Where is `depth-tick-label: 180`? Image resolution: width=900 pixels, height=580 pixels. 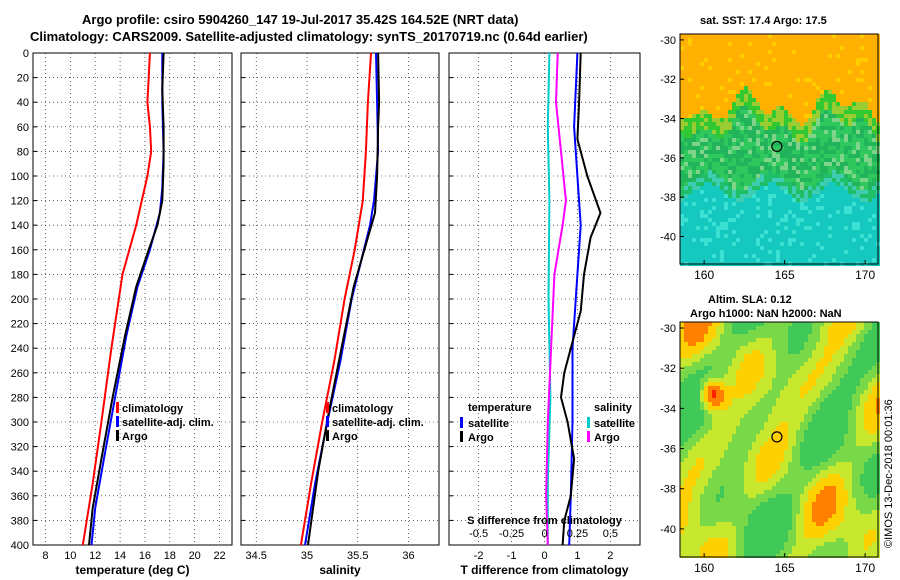 depth-tick-label: 180 is located at coordinates (20, 275).